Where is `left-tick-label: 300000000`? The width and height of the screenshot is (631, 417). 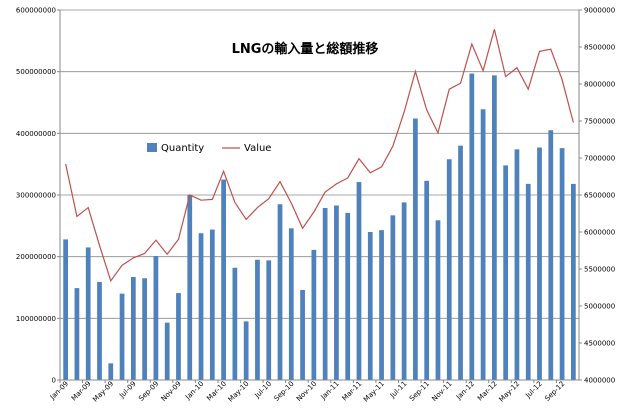
left-tick-label: 300000000 is located at coordinates (36, 196).